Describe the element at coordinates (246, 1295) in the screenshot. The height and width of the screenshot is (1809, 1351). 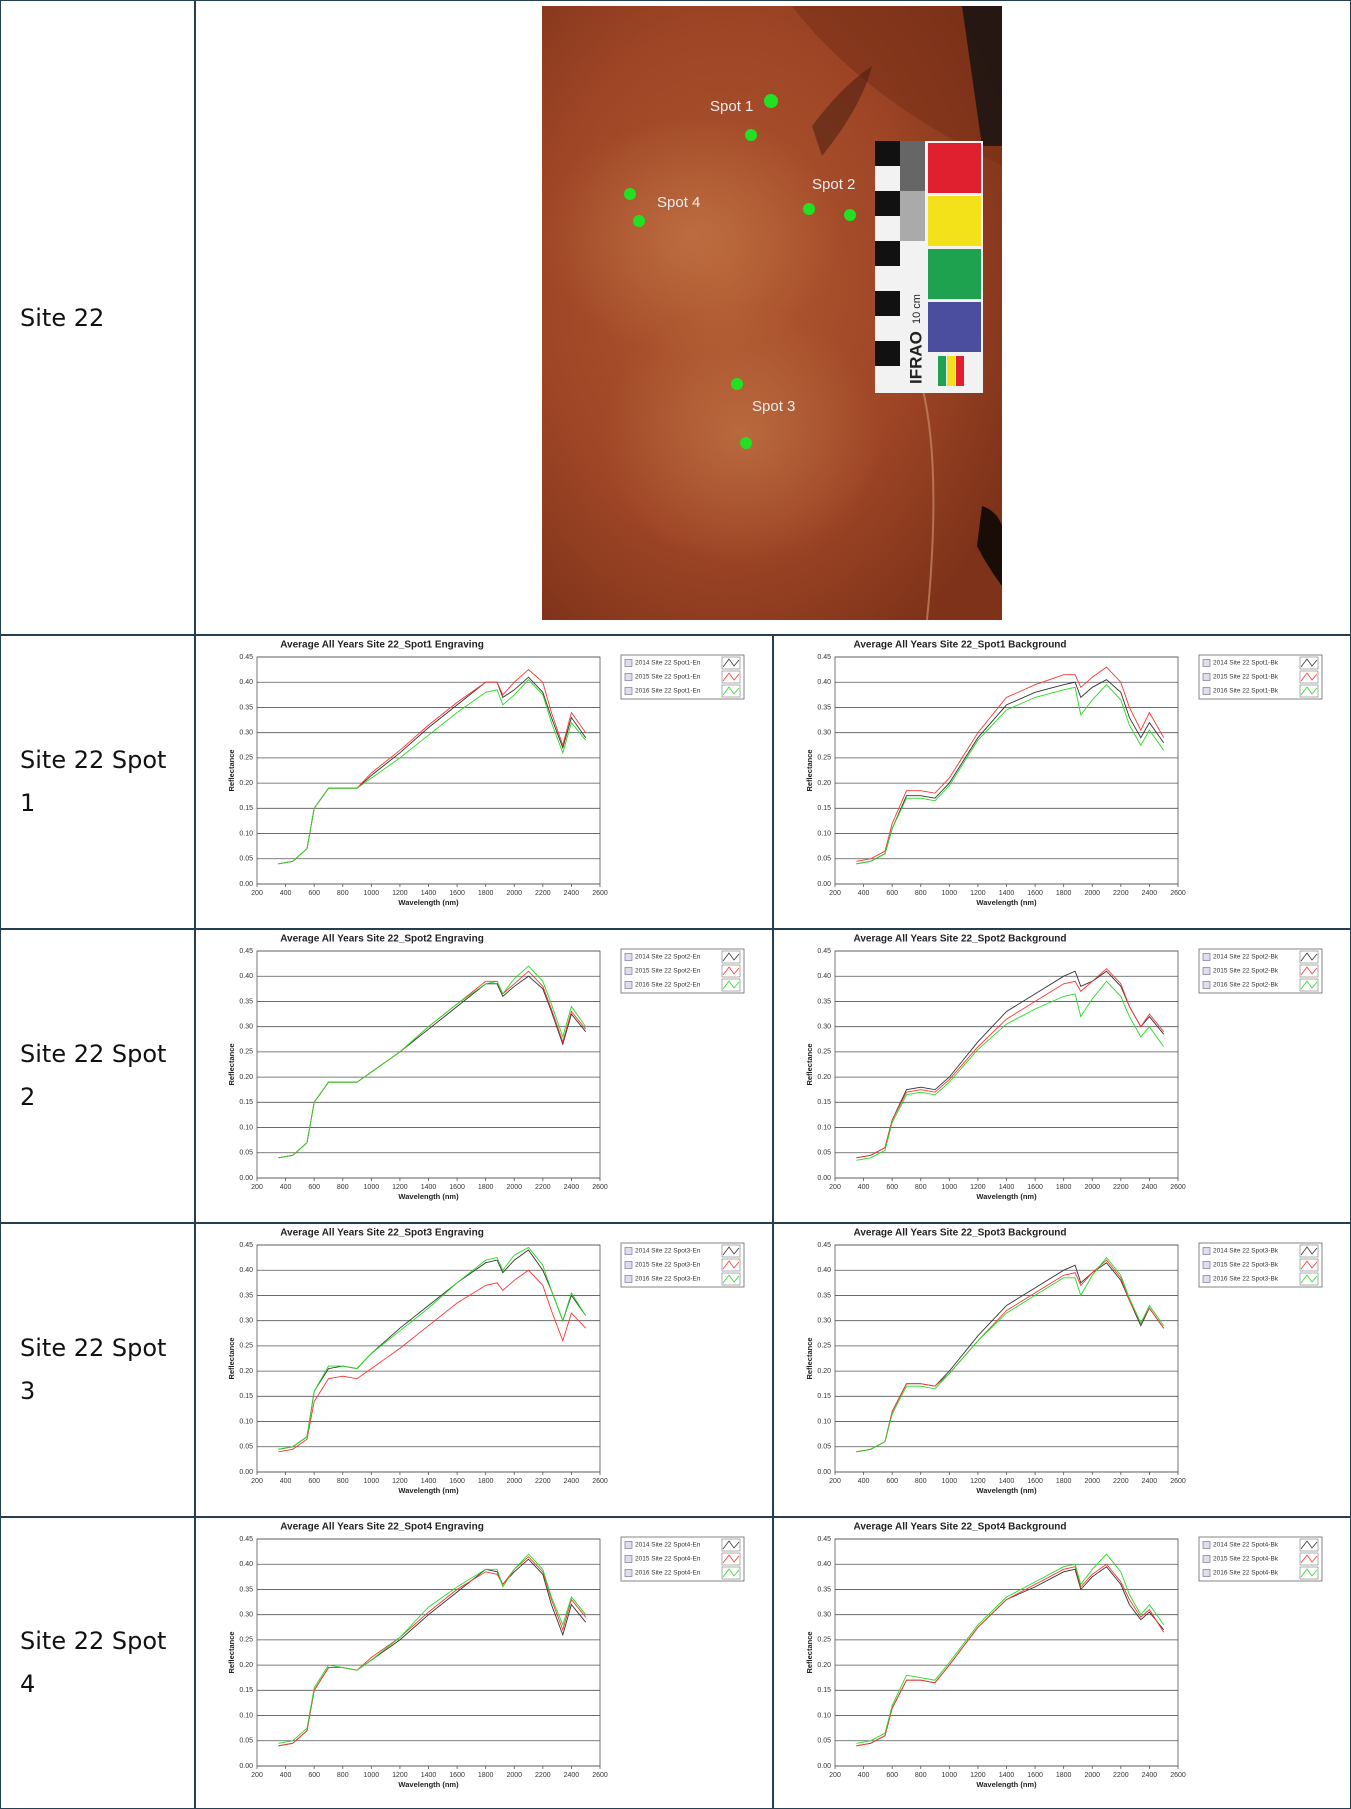
I see `y-tick-label: 0.35` at that location.